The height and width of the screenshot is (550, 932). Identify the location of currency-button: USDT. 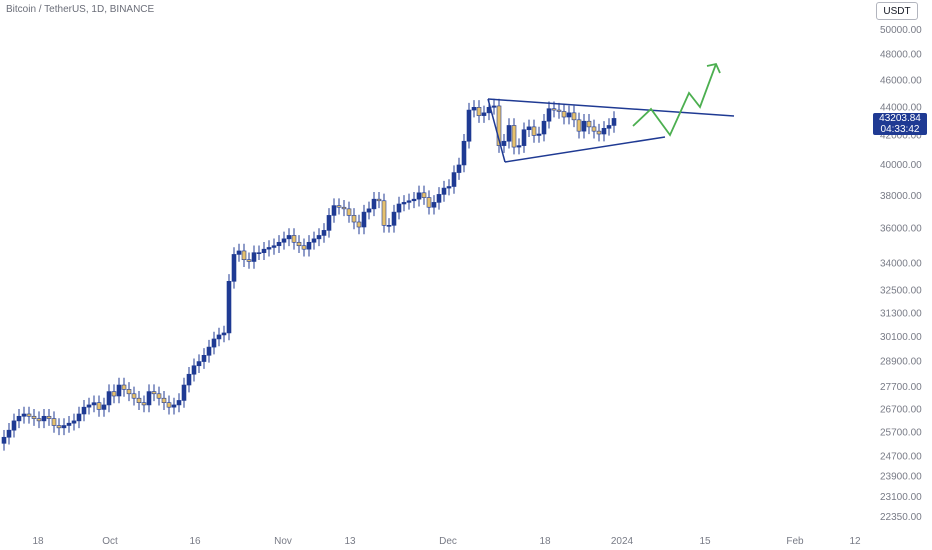
(897, 11).